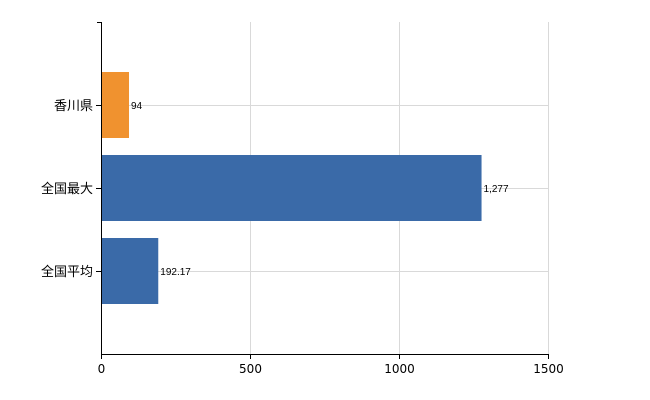 The image size is (650, 400). I want to click on x-tick-label-1: 500, so click(250, 369).